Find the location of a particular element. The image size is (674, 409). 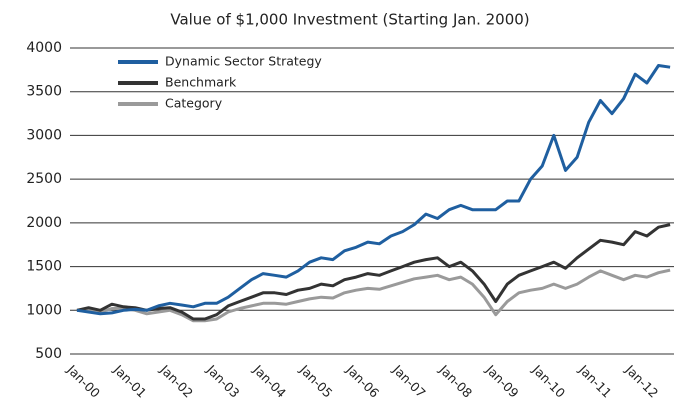

legend-label: Dynamic Sector Strategy is located at coordinates (243, 61).